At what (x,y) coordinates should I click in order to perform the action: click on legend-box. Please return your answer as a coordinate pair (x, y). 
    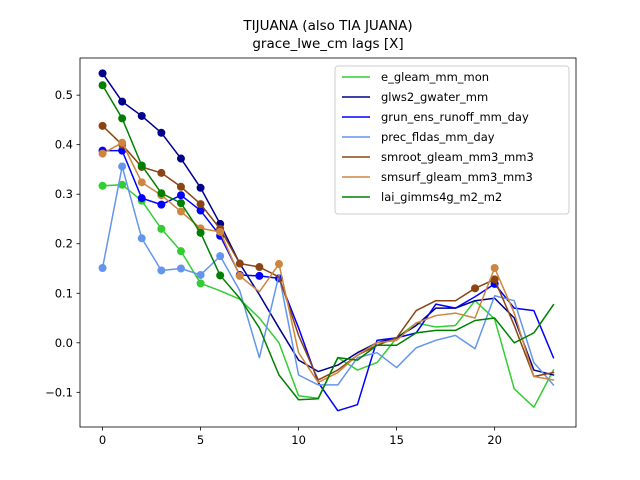
    Looking at the image, I should click on (452, 140).